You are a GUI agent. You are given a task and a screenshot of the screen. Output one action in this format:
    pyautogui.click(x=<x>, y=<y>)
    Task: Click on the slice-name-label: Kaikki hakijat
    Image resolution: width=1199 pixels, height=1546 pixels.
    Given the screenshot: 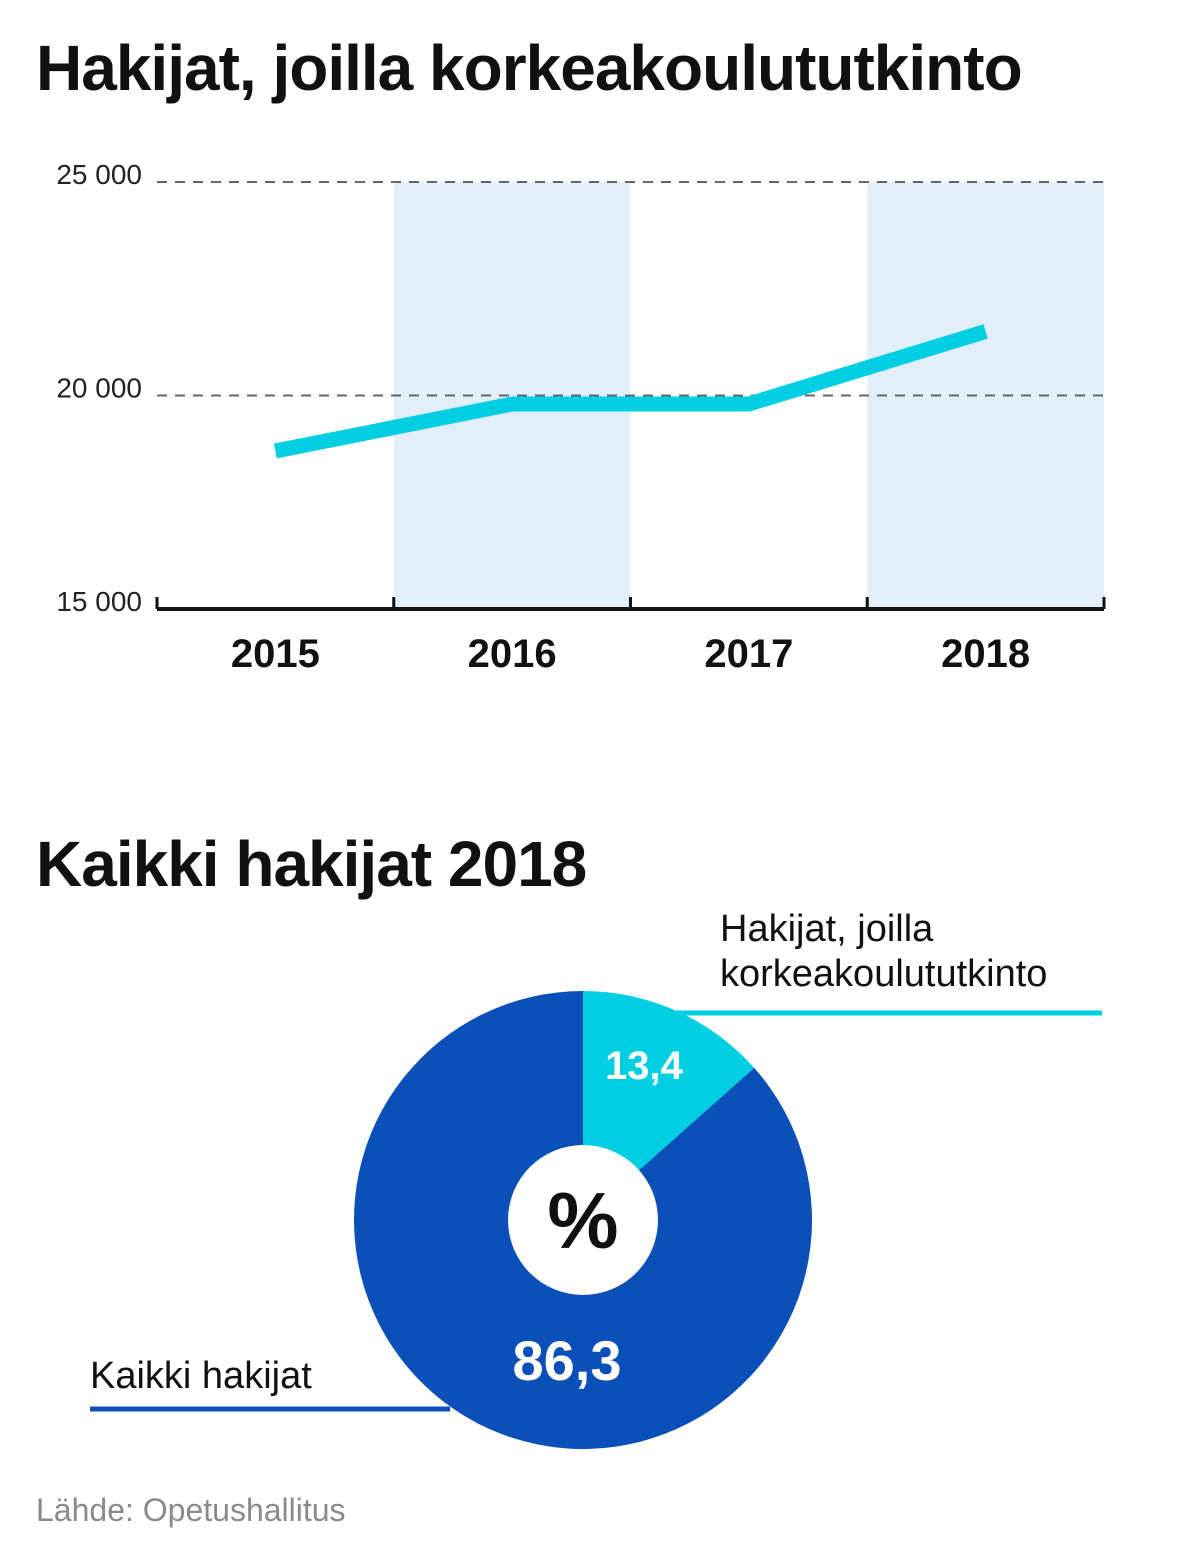 What is the action you would take?
    pyautogui.click(x=201, y=1376)
    